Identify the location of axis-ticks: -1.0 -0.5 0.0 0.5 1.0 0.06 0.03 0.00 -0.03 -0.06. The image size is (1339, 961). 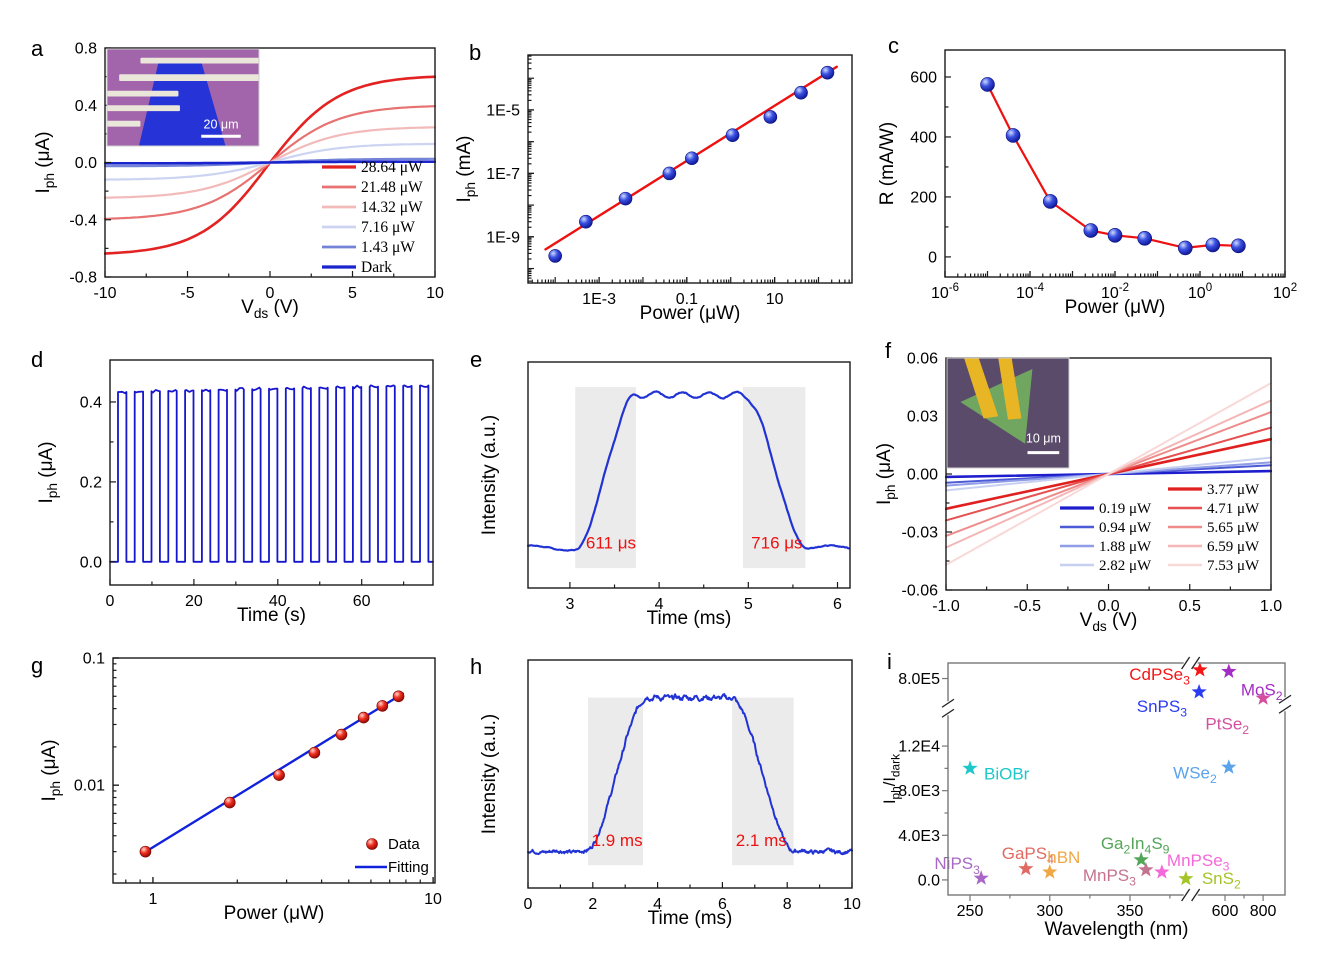
(1092, 483).